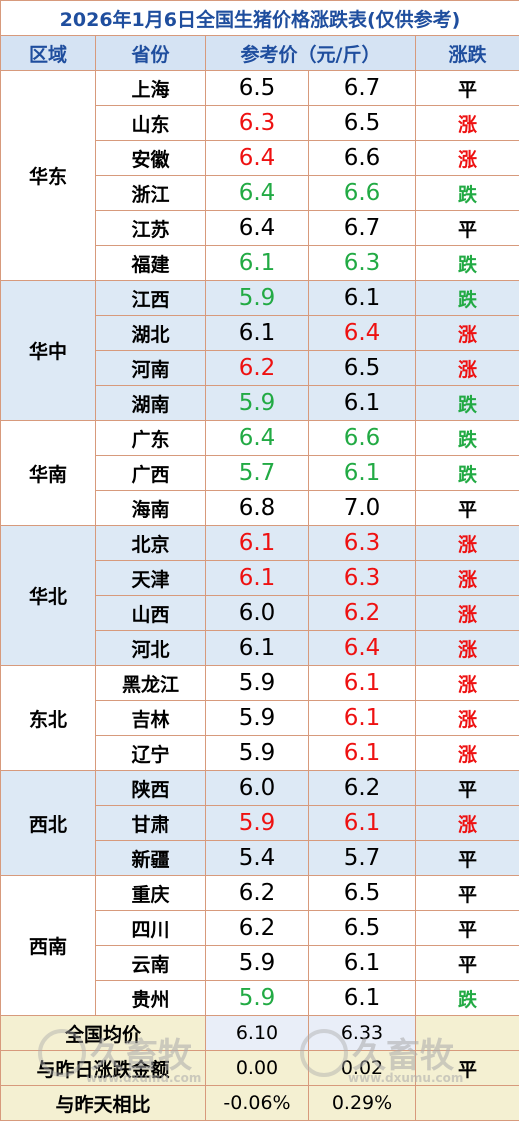  Describe the element at coordinates (150, 718) in the screenshot. I see `province-cell: 吉林` at that location.